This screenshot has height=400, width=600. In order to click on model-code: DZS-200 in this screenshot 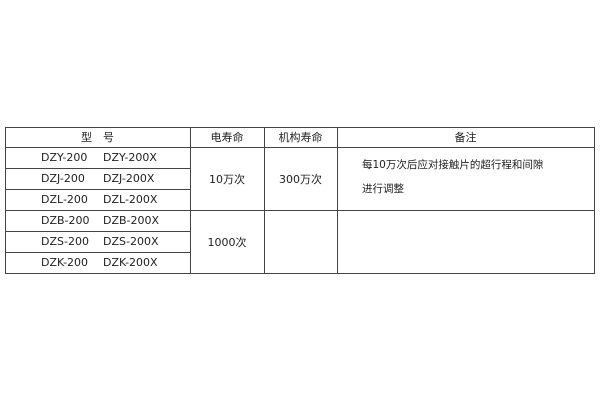, I will do `click(65, 241)`.